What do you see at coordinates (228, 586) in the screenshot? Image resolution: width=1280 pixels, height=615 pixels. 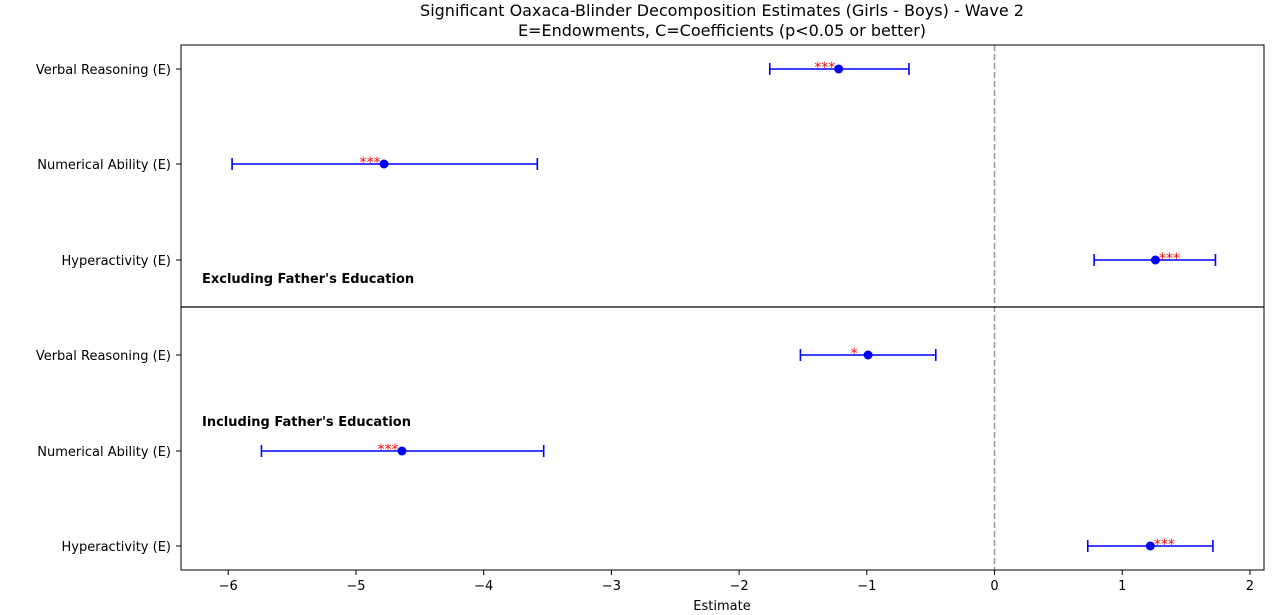 I see `x-tick-label: −6` at bounding box center [228, 586].